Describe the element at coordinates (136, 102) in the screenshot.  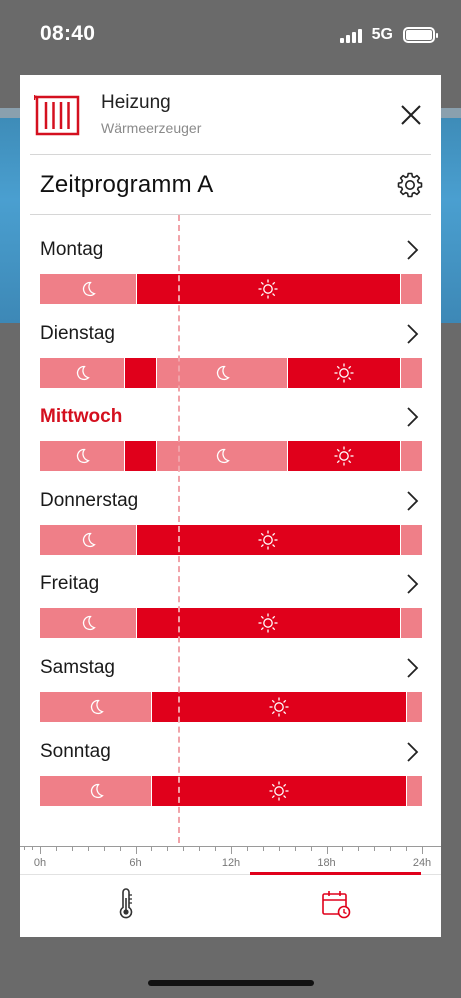
I see `panel-title: Heizung` at that location.